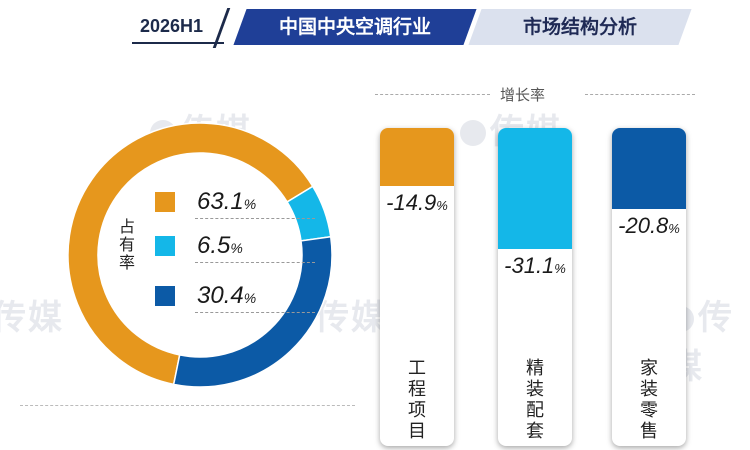 The height and width of the screenshot is (450, 750). I want to click on page-subtitle: 市场结构分析, so click(579, 27).